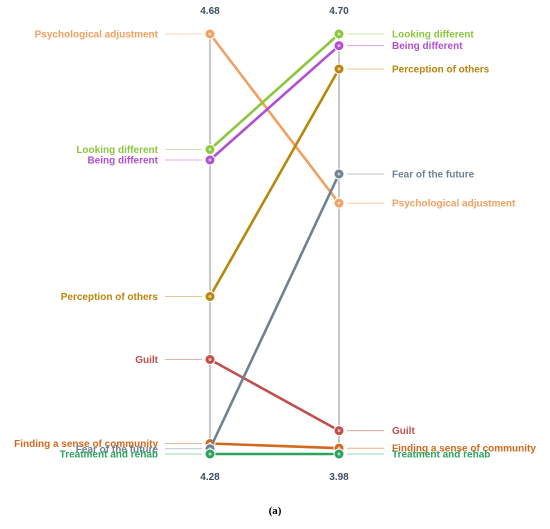 This screenshot has width=550, height=529. Describe the element at coordinates (210, 359) in the screenshot. I see `left-point-highlight-guilt` at that location.